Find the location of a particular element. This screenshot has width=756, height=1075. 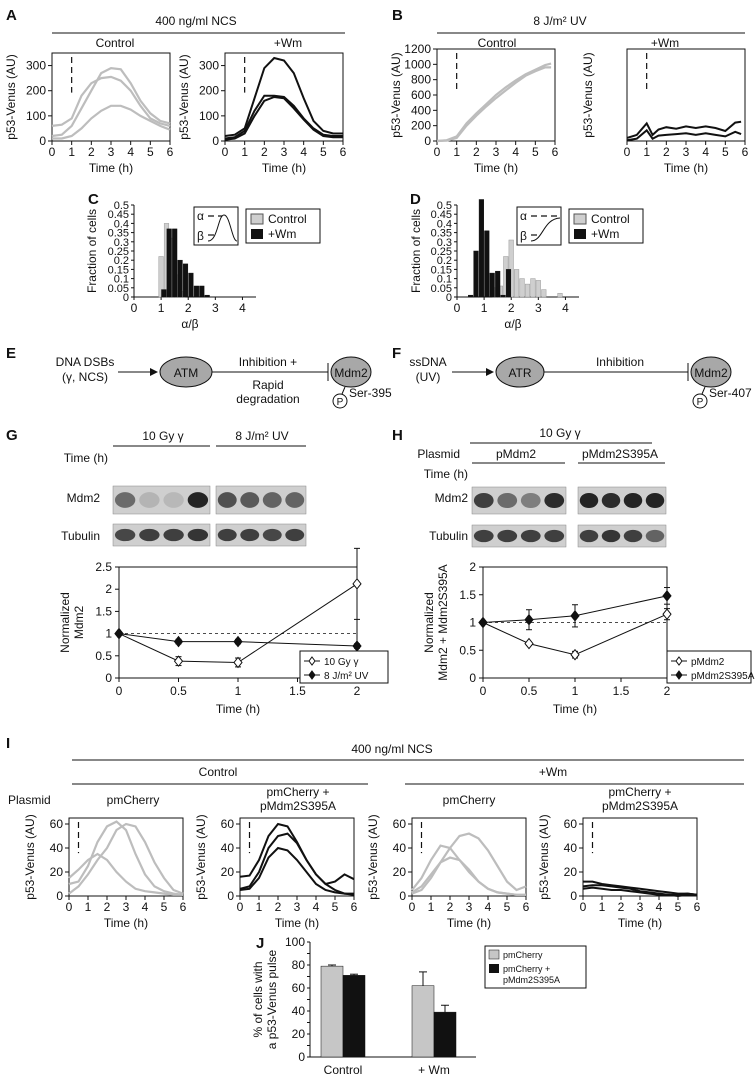

legend-marker is located at coordinates (679, 675).